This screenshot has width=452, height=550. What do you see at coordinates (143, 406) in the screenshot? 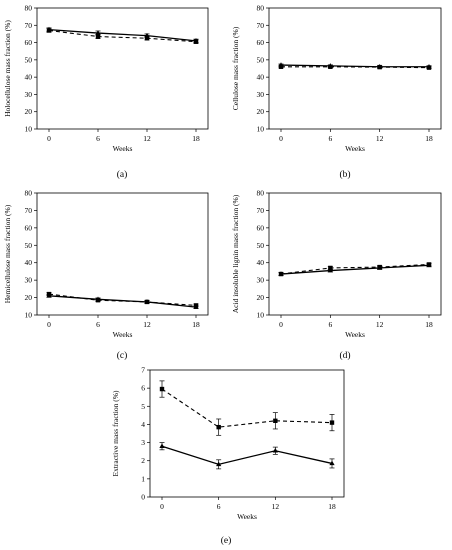
I see `y-tick-label: 5` at bounding box center [143, 406].